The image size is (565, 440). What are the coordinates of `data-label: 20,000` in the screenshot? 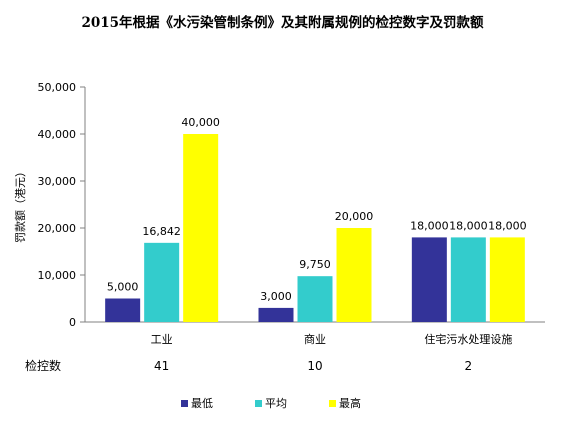 It's located at (354, 216).